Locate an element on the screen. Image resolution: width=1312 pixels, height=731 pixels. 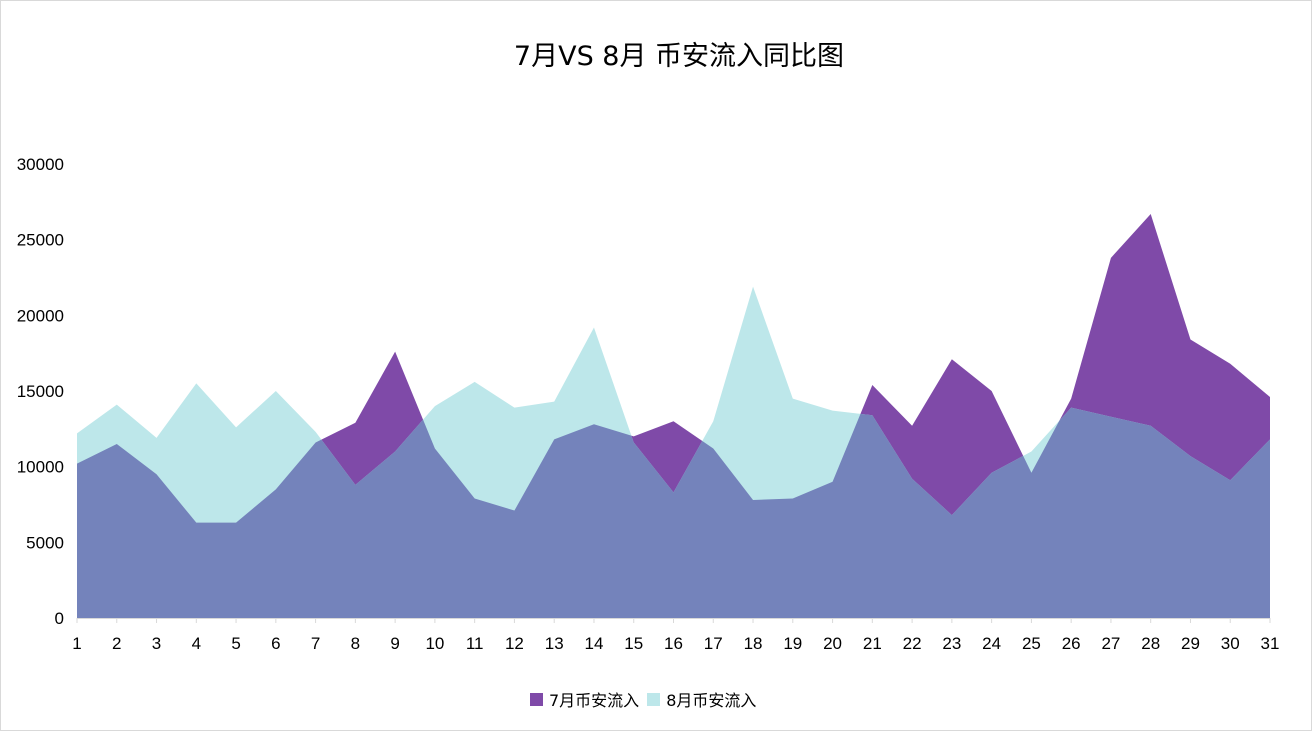
x-tick-label: 20 is located at coordinates (832, 643).